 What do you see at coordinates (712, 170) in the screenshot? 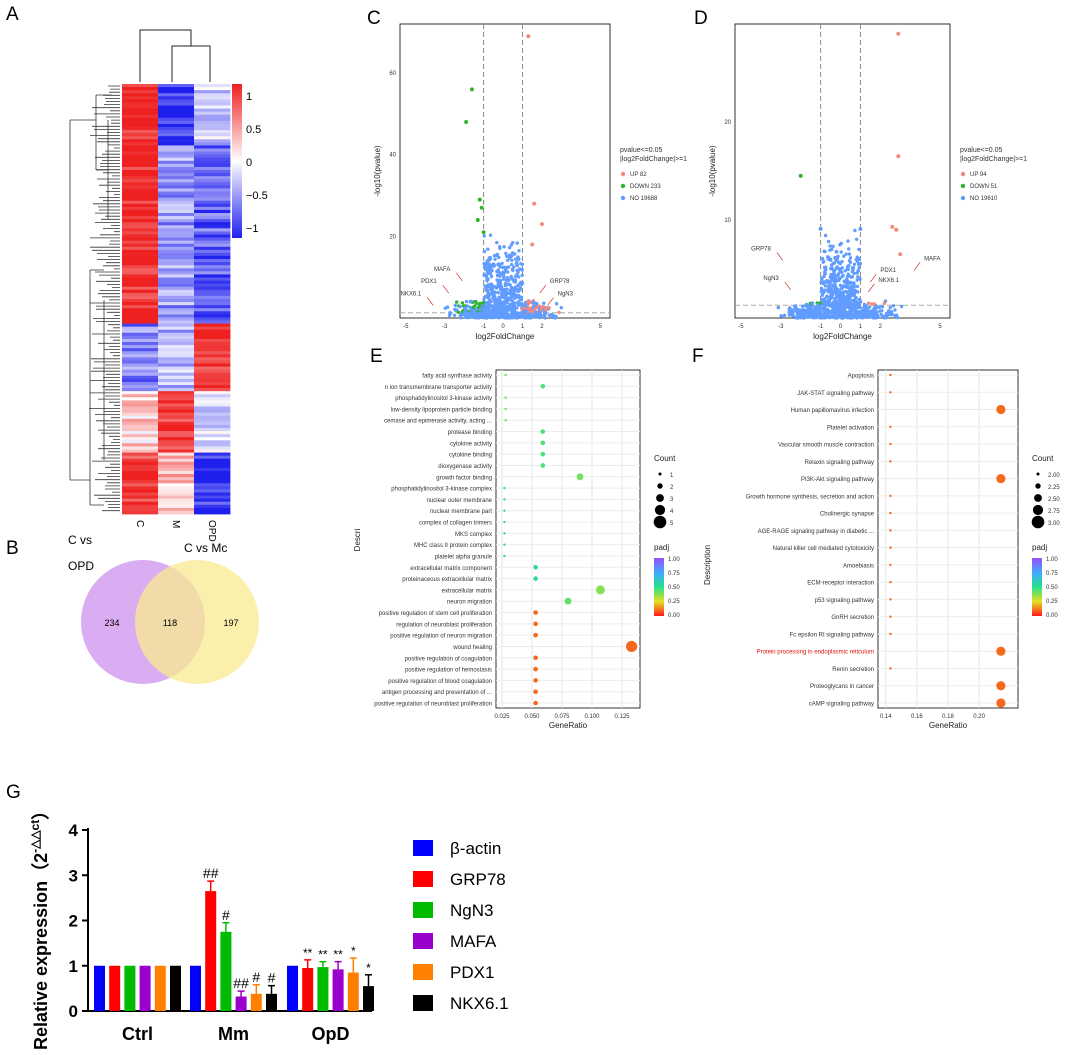
I see `y-axis-label: -log10(pvalue)` at bounding box center [712, 170].